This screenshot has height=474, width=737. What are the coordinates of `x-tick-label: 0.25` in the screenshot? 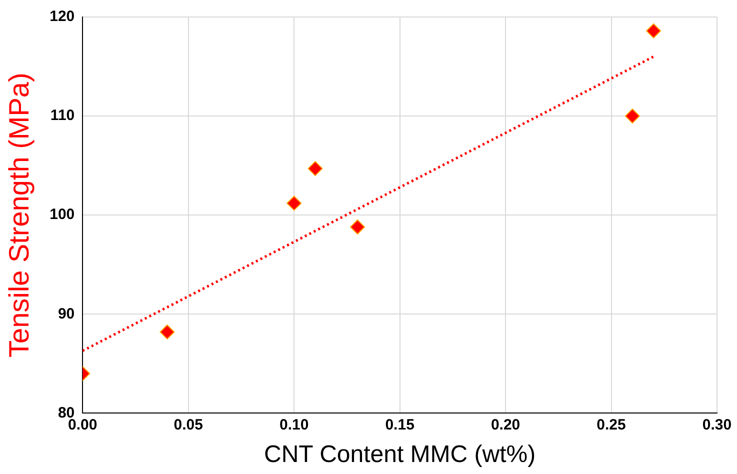 It's located at (611, 425).